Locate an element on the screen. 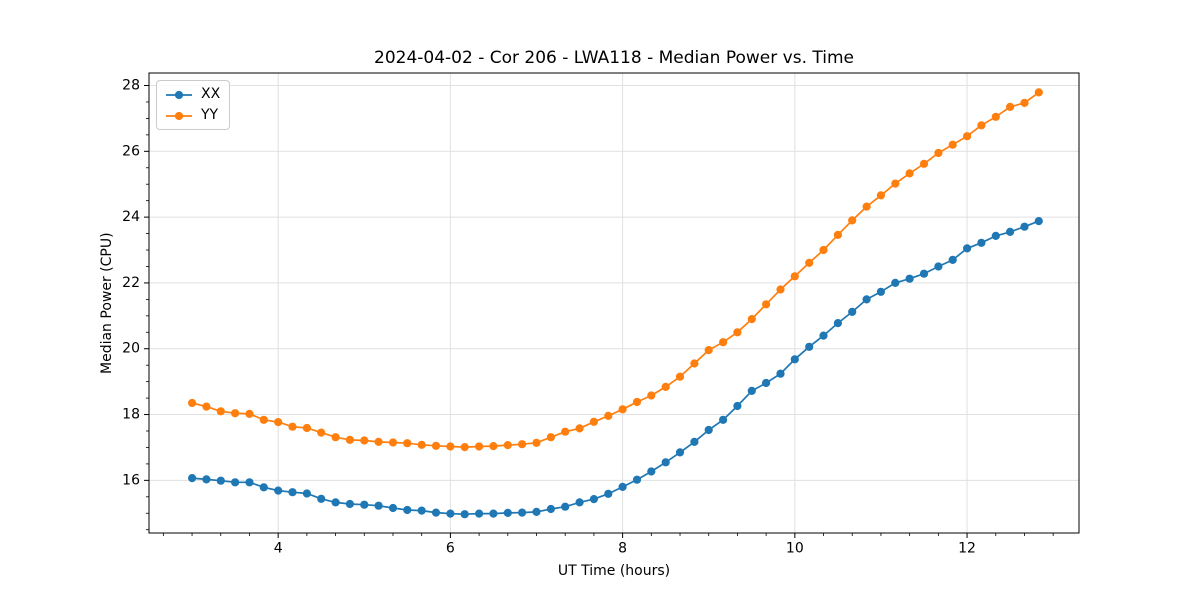  x-tick-label: 4 is located at coordinates (278, 549).